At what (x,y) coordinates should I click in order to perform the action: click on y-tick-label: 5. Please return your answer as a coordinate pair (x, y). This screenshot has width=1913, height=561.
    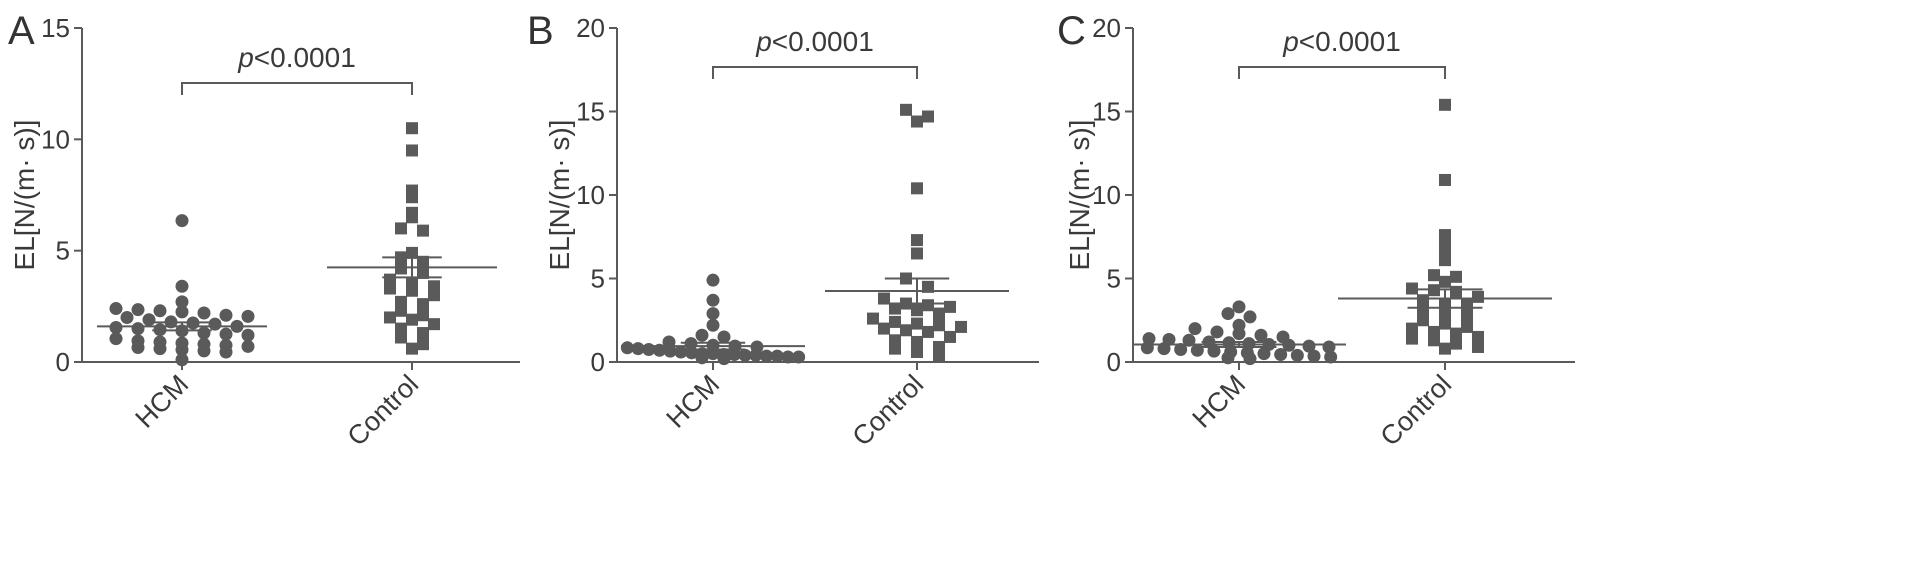
    Looking at the image, I should click on (1114, 279).